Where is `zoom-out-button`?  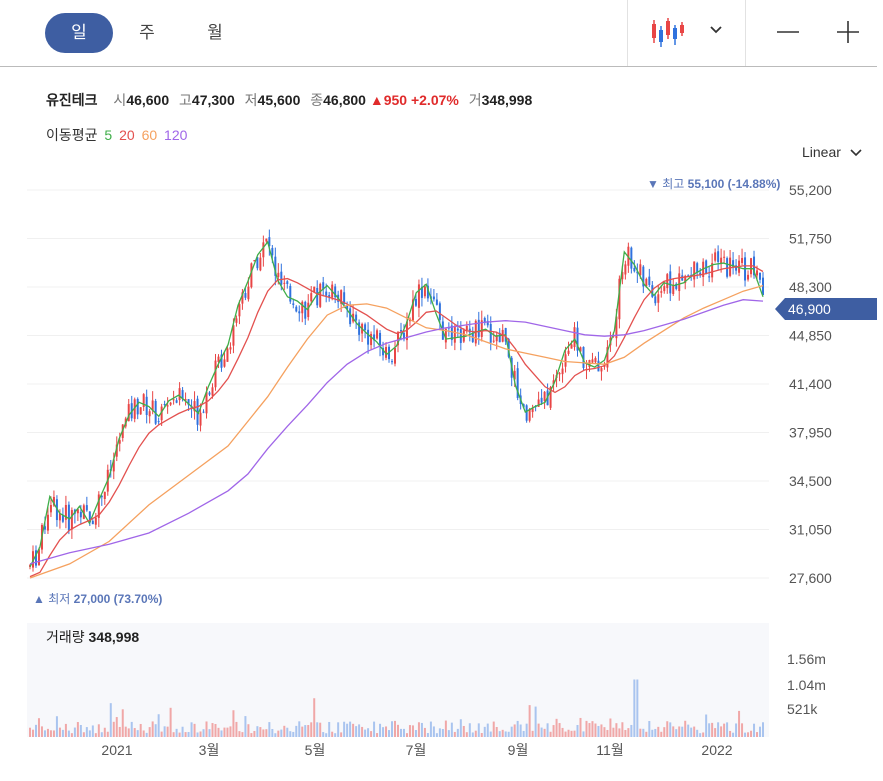 zoom-out-button is located at coordinates (788, 32).